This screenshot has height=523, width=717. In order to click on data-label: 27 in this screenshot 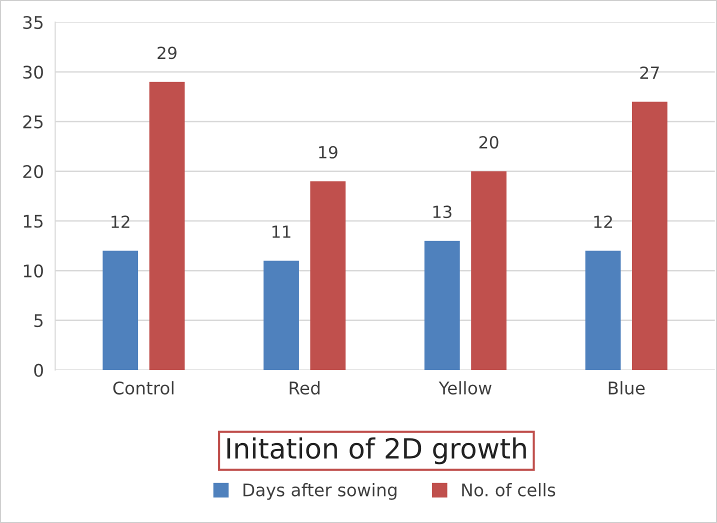, I will do `click(649, 72)`.